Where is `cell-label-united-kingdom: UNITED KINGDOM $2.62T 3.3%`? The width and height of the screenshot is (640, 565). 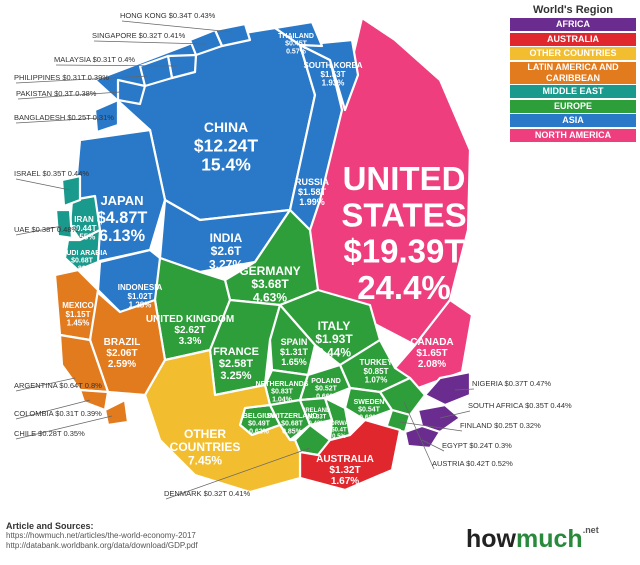 cell-label-united-kingdom: UNITED KINGDOM $2.62T 3.3% is located at coordinates (190, 330).